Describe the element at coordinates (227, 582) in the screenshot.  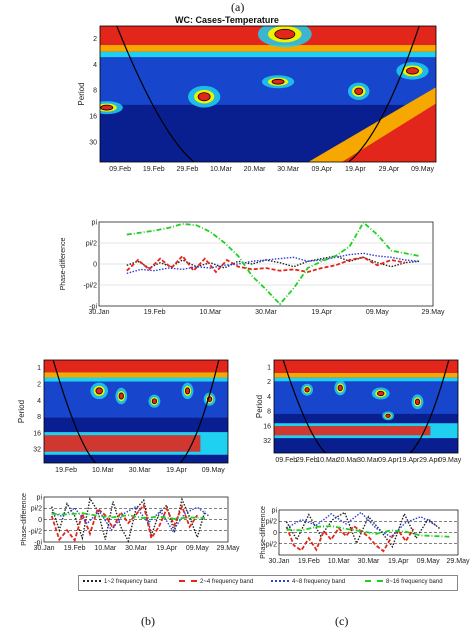
I see `legend-label: 2~4 frequency band` at that location.